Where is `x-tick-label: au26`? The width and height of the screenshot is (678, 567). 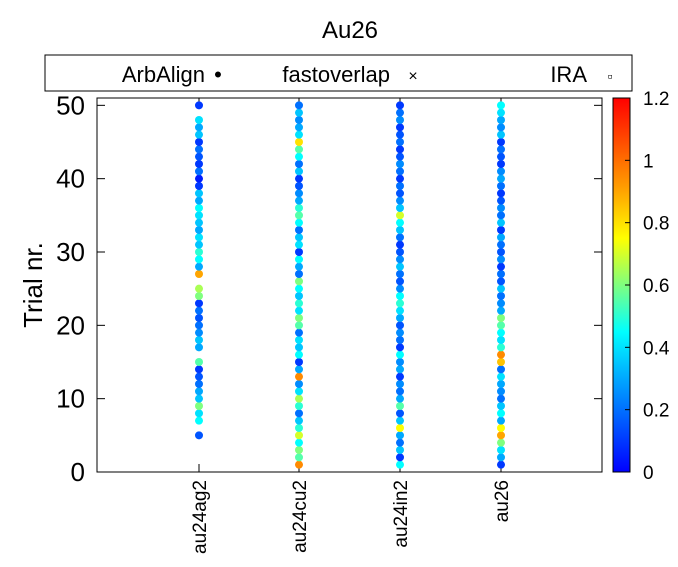
x-tick-label: au26 is located at coordinates (502, 501).